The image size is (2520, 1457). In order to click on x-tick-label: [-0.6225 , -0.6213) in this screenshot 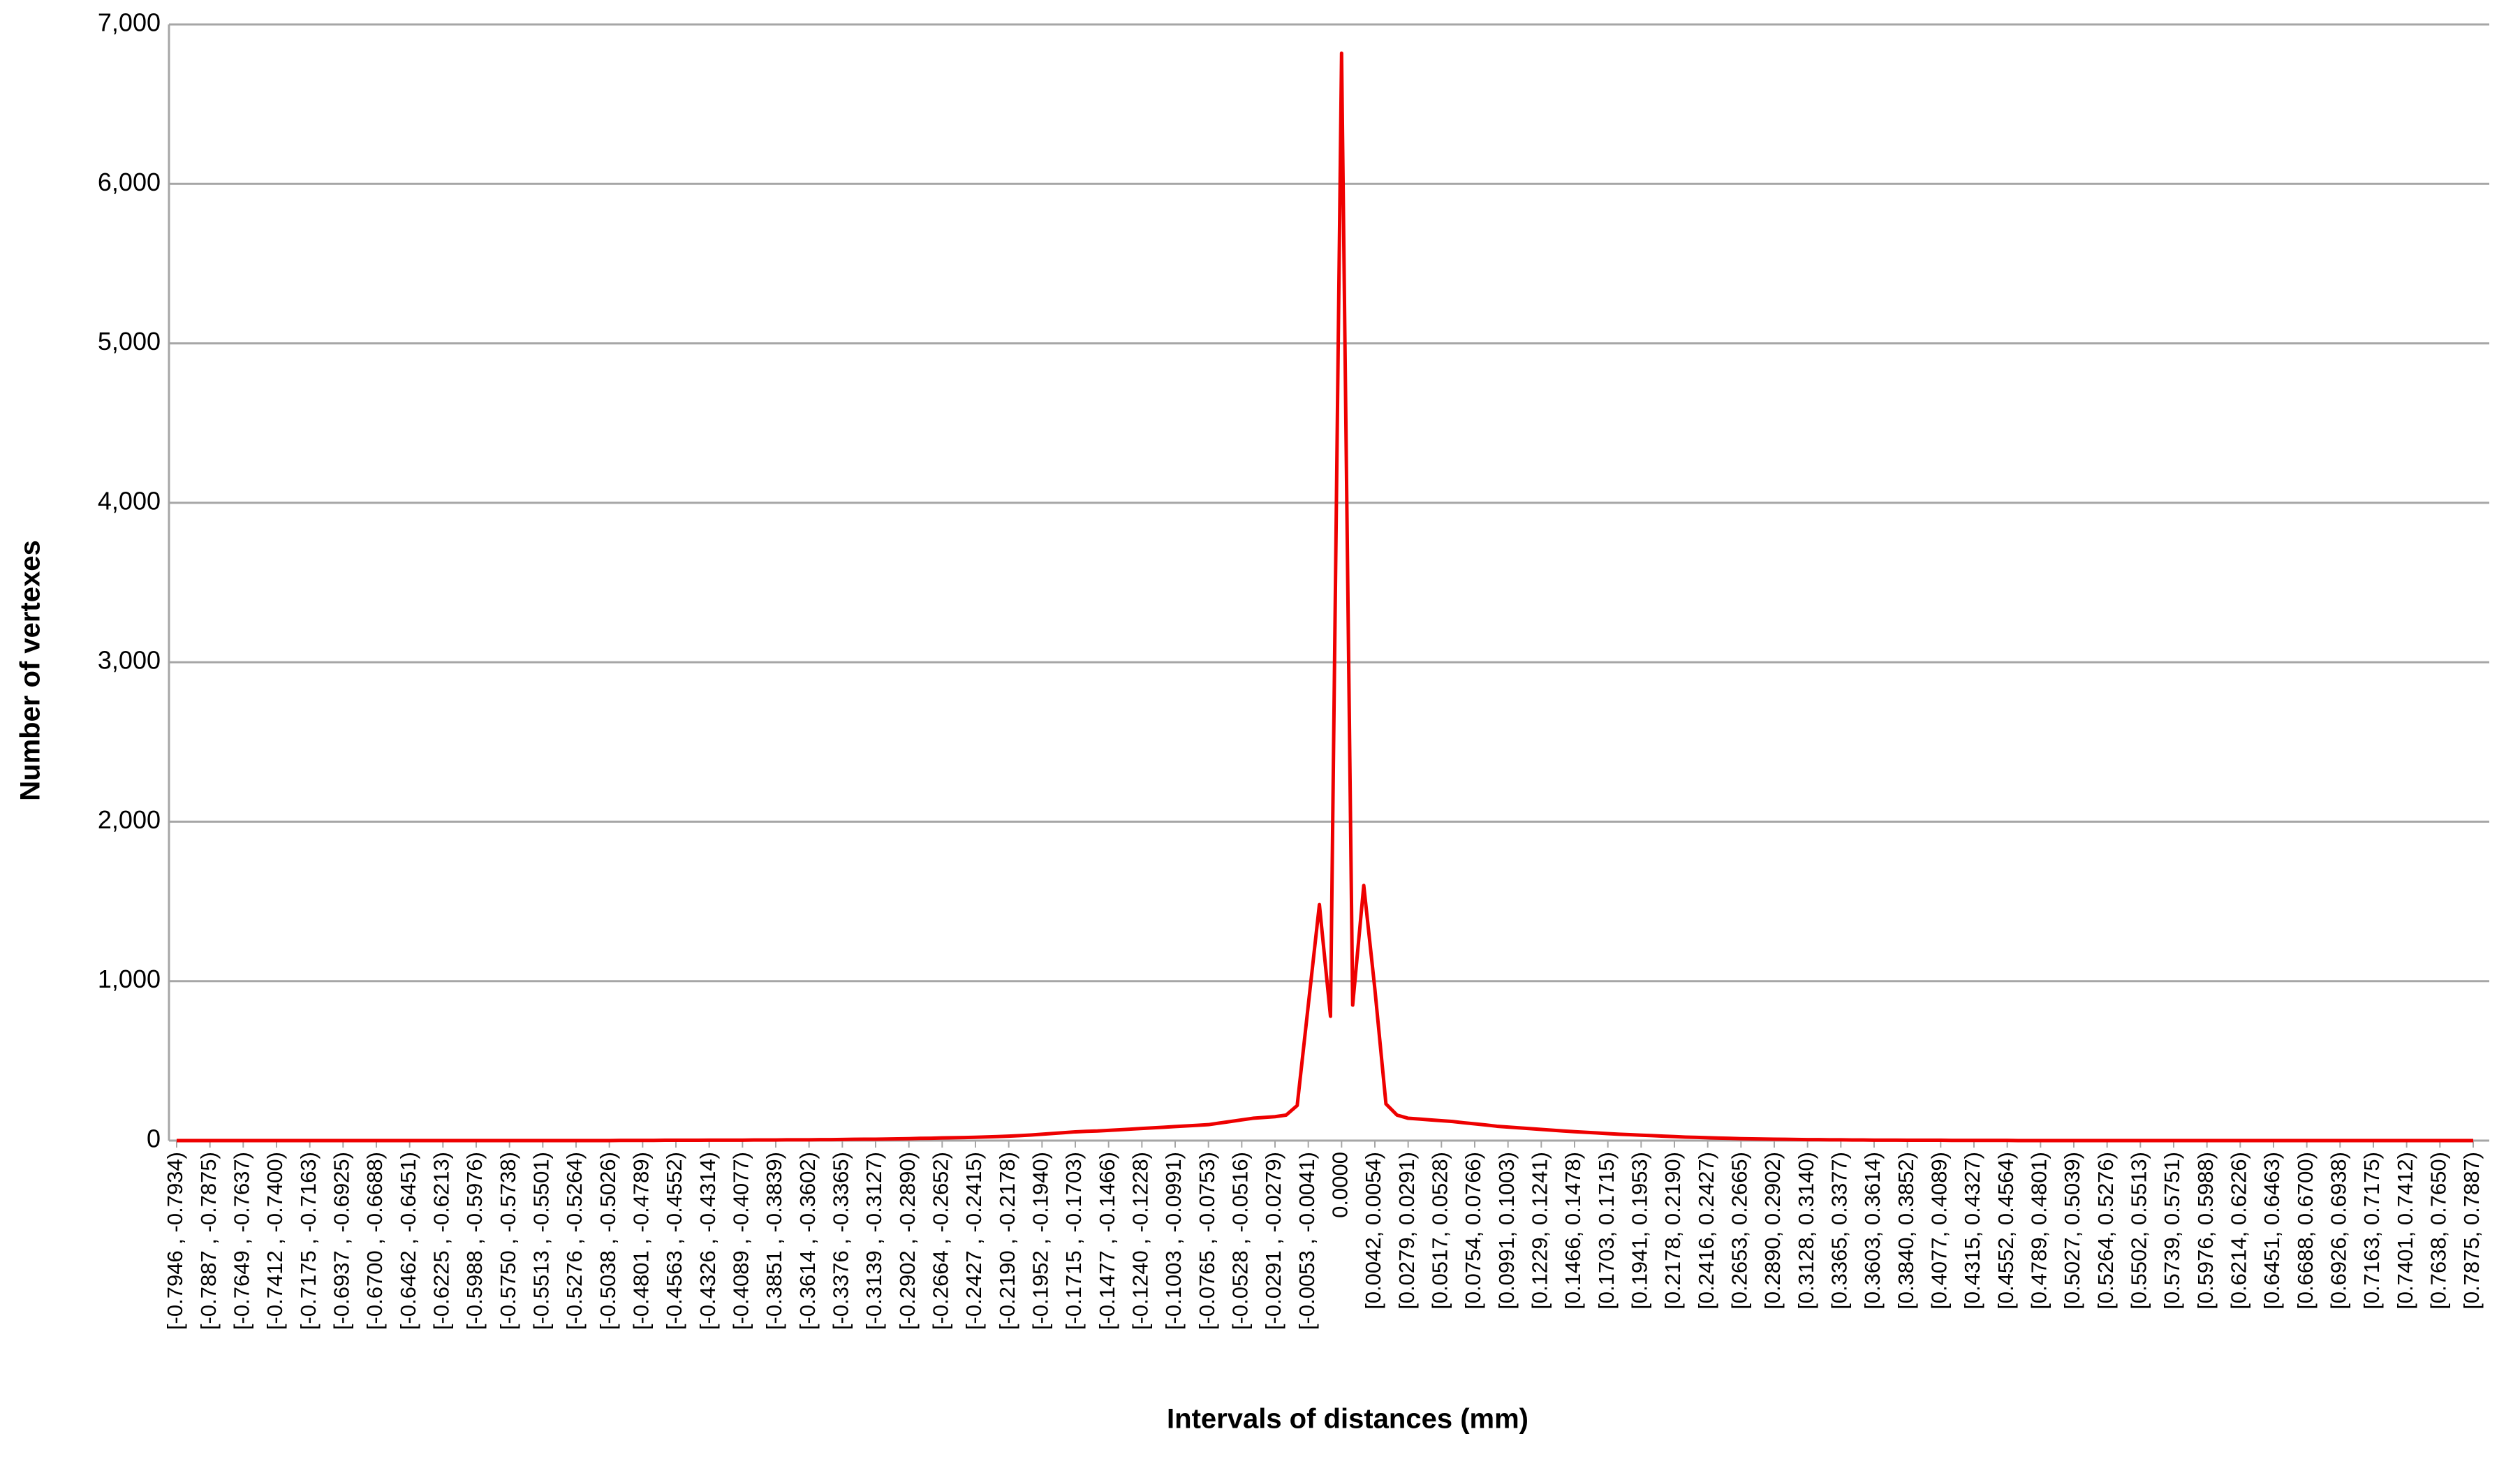, I will do `click(441, 1241)`.